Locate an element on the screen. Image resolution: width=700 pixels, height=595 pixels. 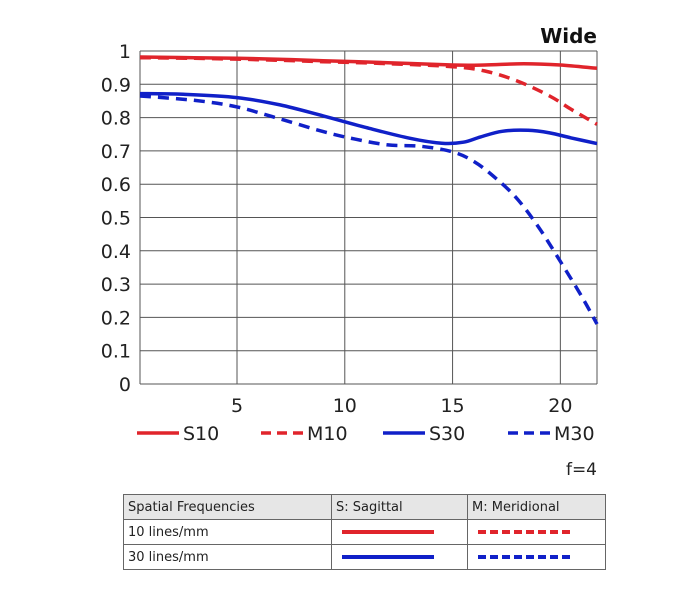
header-sagittal: S: Sagittal is located at coordinates (399, 507).